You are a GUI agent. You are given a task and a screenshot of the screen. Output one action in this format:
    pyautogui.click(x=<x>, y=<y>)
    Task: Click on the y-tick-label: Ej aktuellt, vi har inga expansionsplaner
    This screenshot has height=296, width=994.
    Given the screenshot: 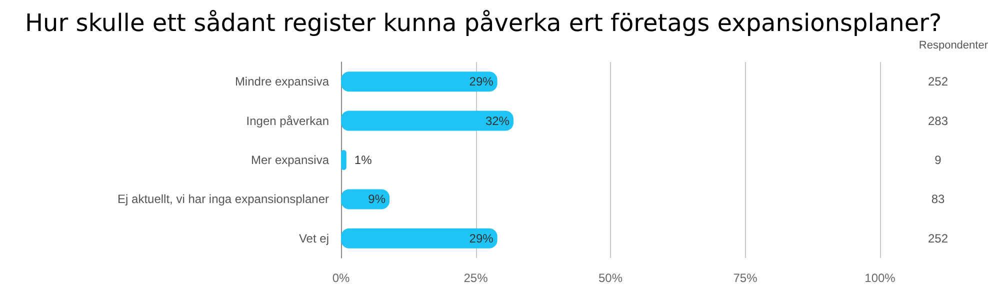 What is the action you would take?
    pyautogui.click(x=223, y=199)
    